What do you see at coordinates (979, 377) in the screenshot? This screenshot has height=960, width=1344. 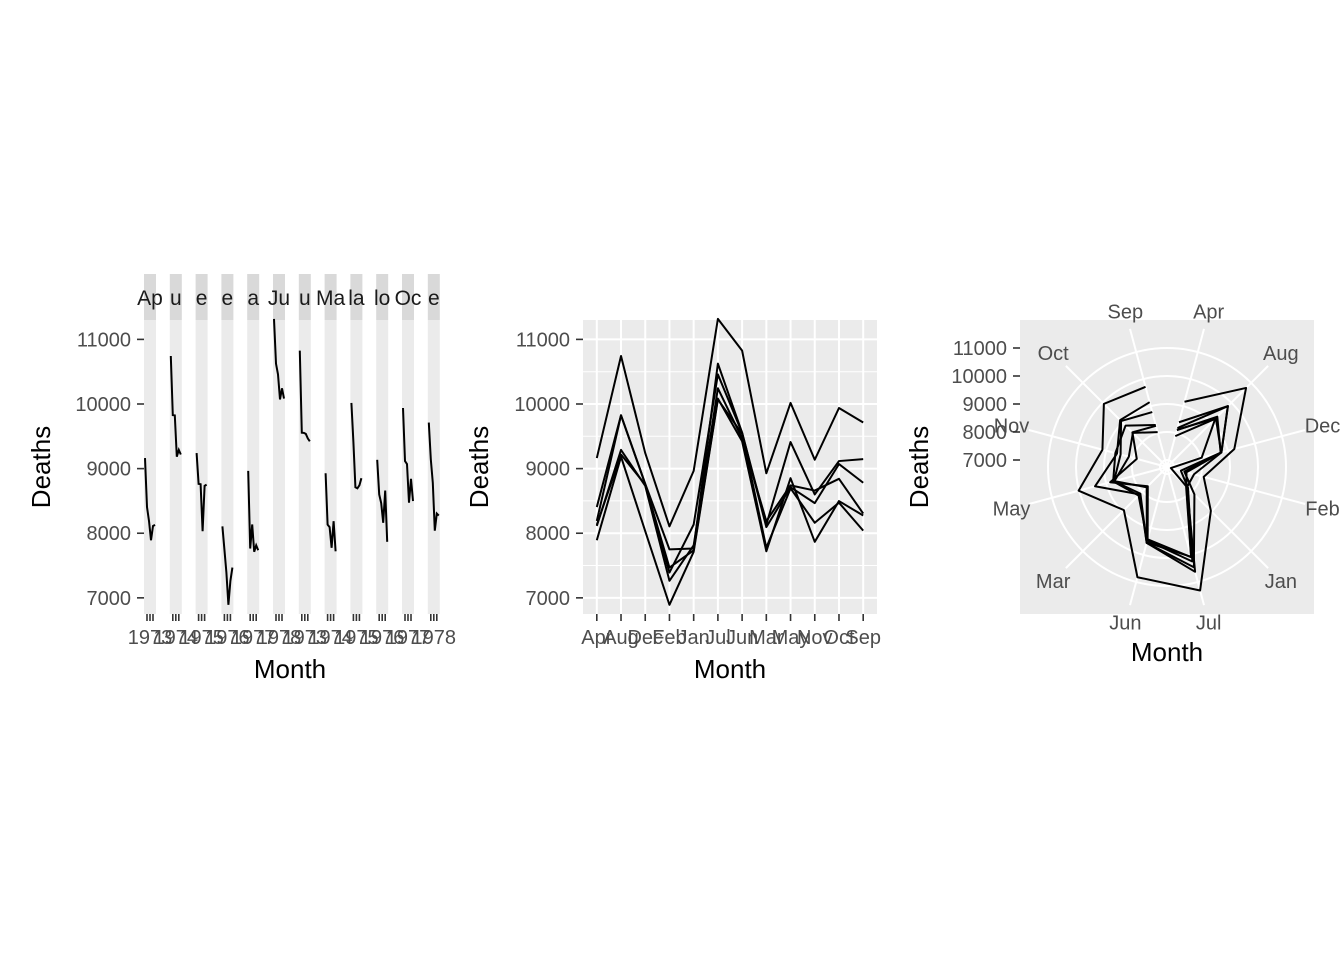 I see `r-tick-label: 10000` at bounding box center [979, 377].